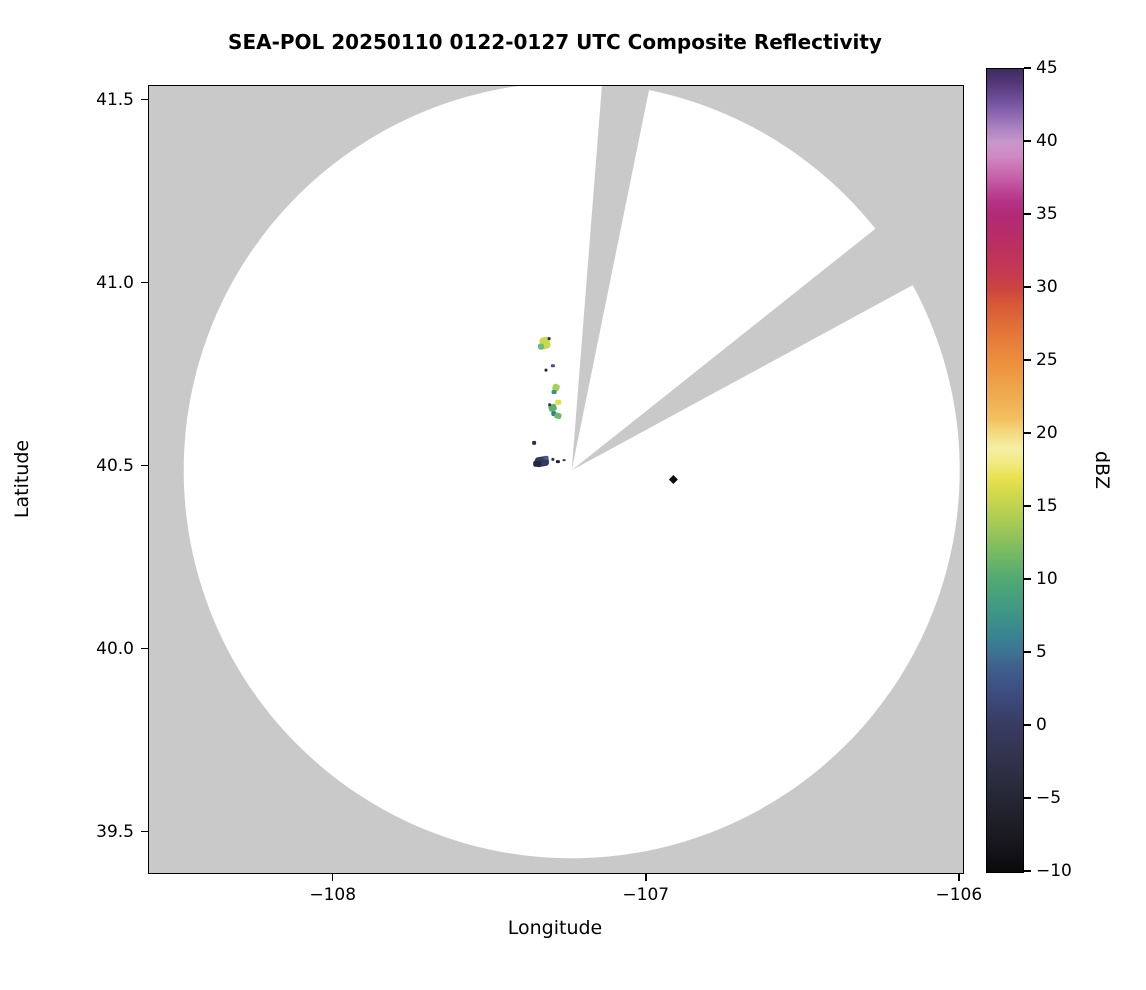 The height and width of the screenshot is (990, 1146). I want to click on colorbar-tick-label: 40, so click(1047, 141).